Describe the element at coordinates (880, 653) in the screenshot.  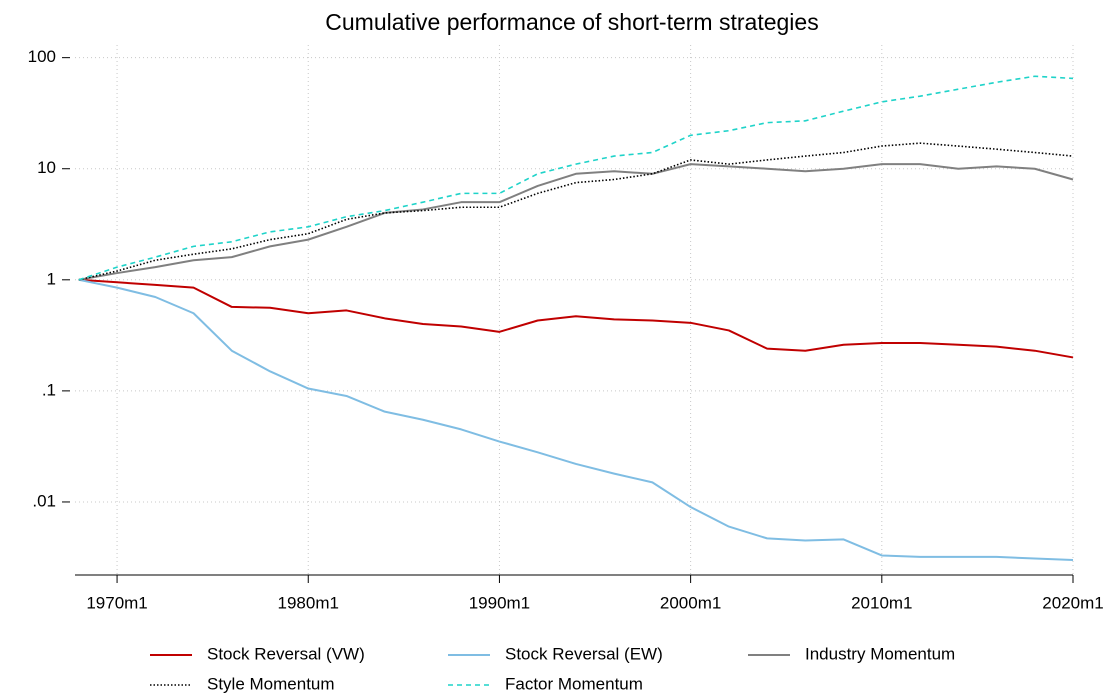
I see `legend-label: Industry Momentum` at that location.